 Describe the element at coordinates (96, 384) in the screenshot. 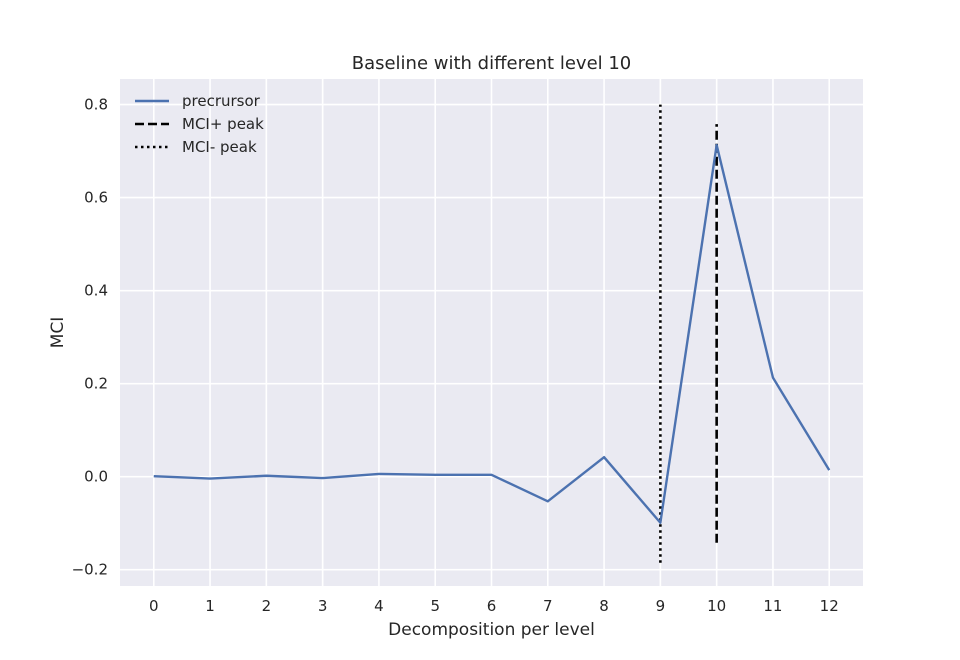

I see `y-tick-label: 0.2` at that location.